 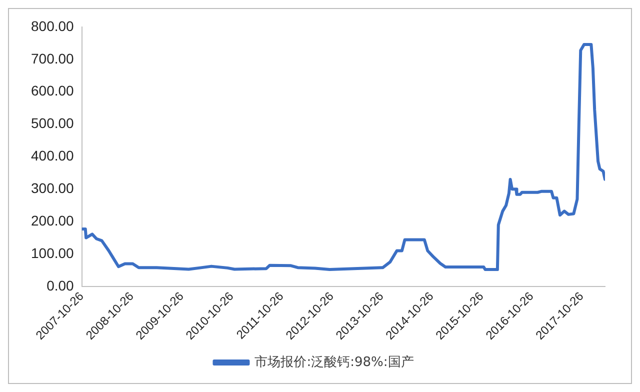 What do you see at coordinates (52, 26) in the screenshot?
I see `y-tick-label: 800.00` at bounding box center [52, 26].